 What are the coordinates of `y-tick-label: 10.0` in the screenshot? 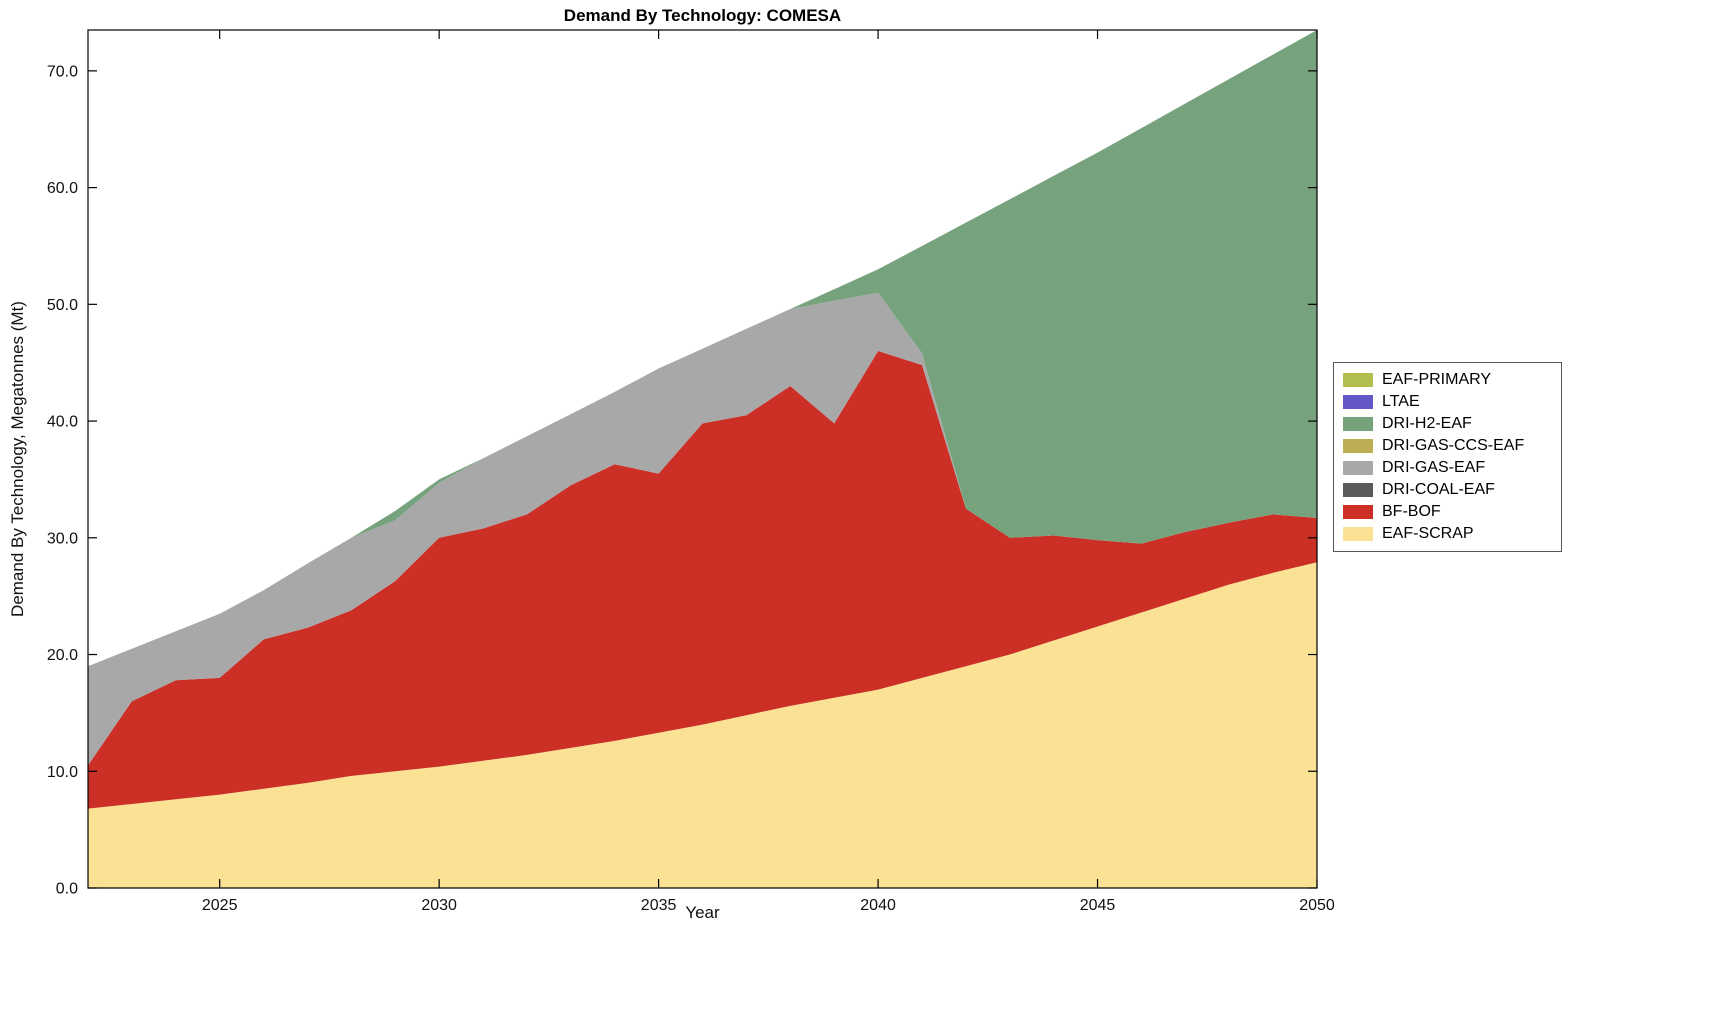 It's located at (62, 772).